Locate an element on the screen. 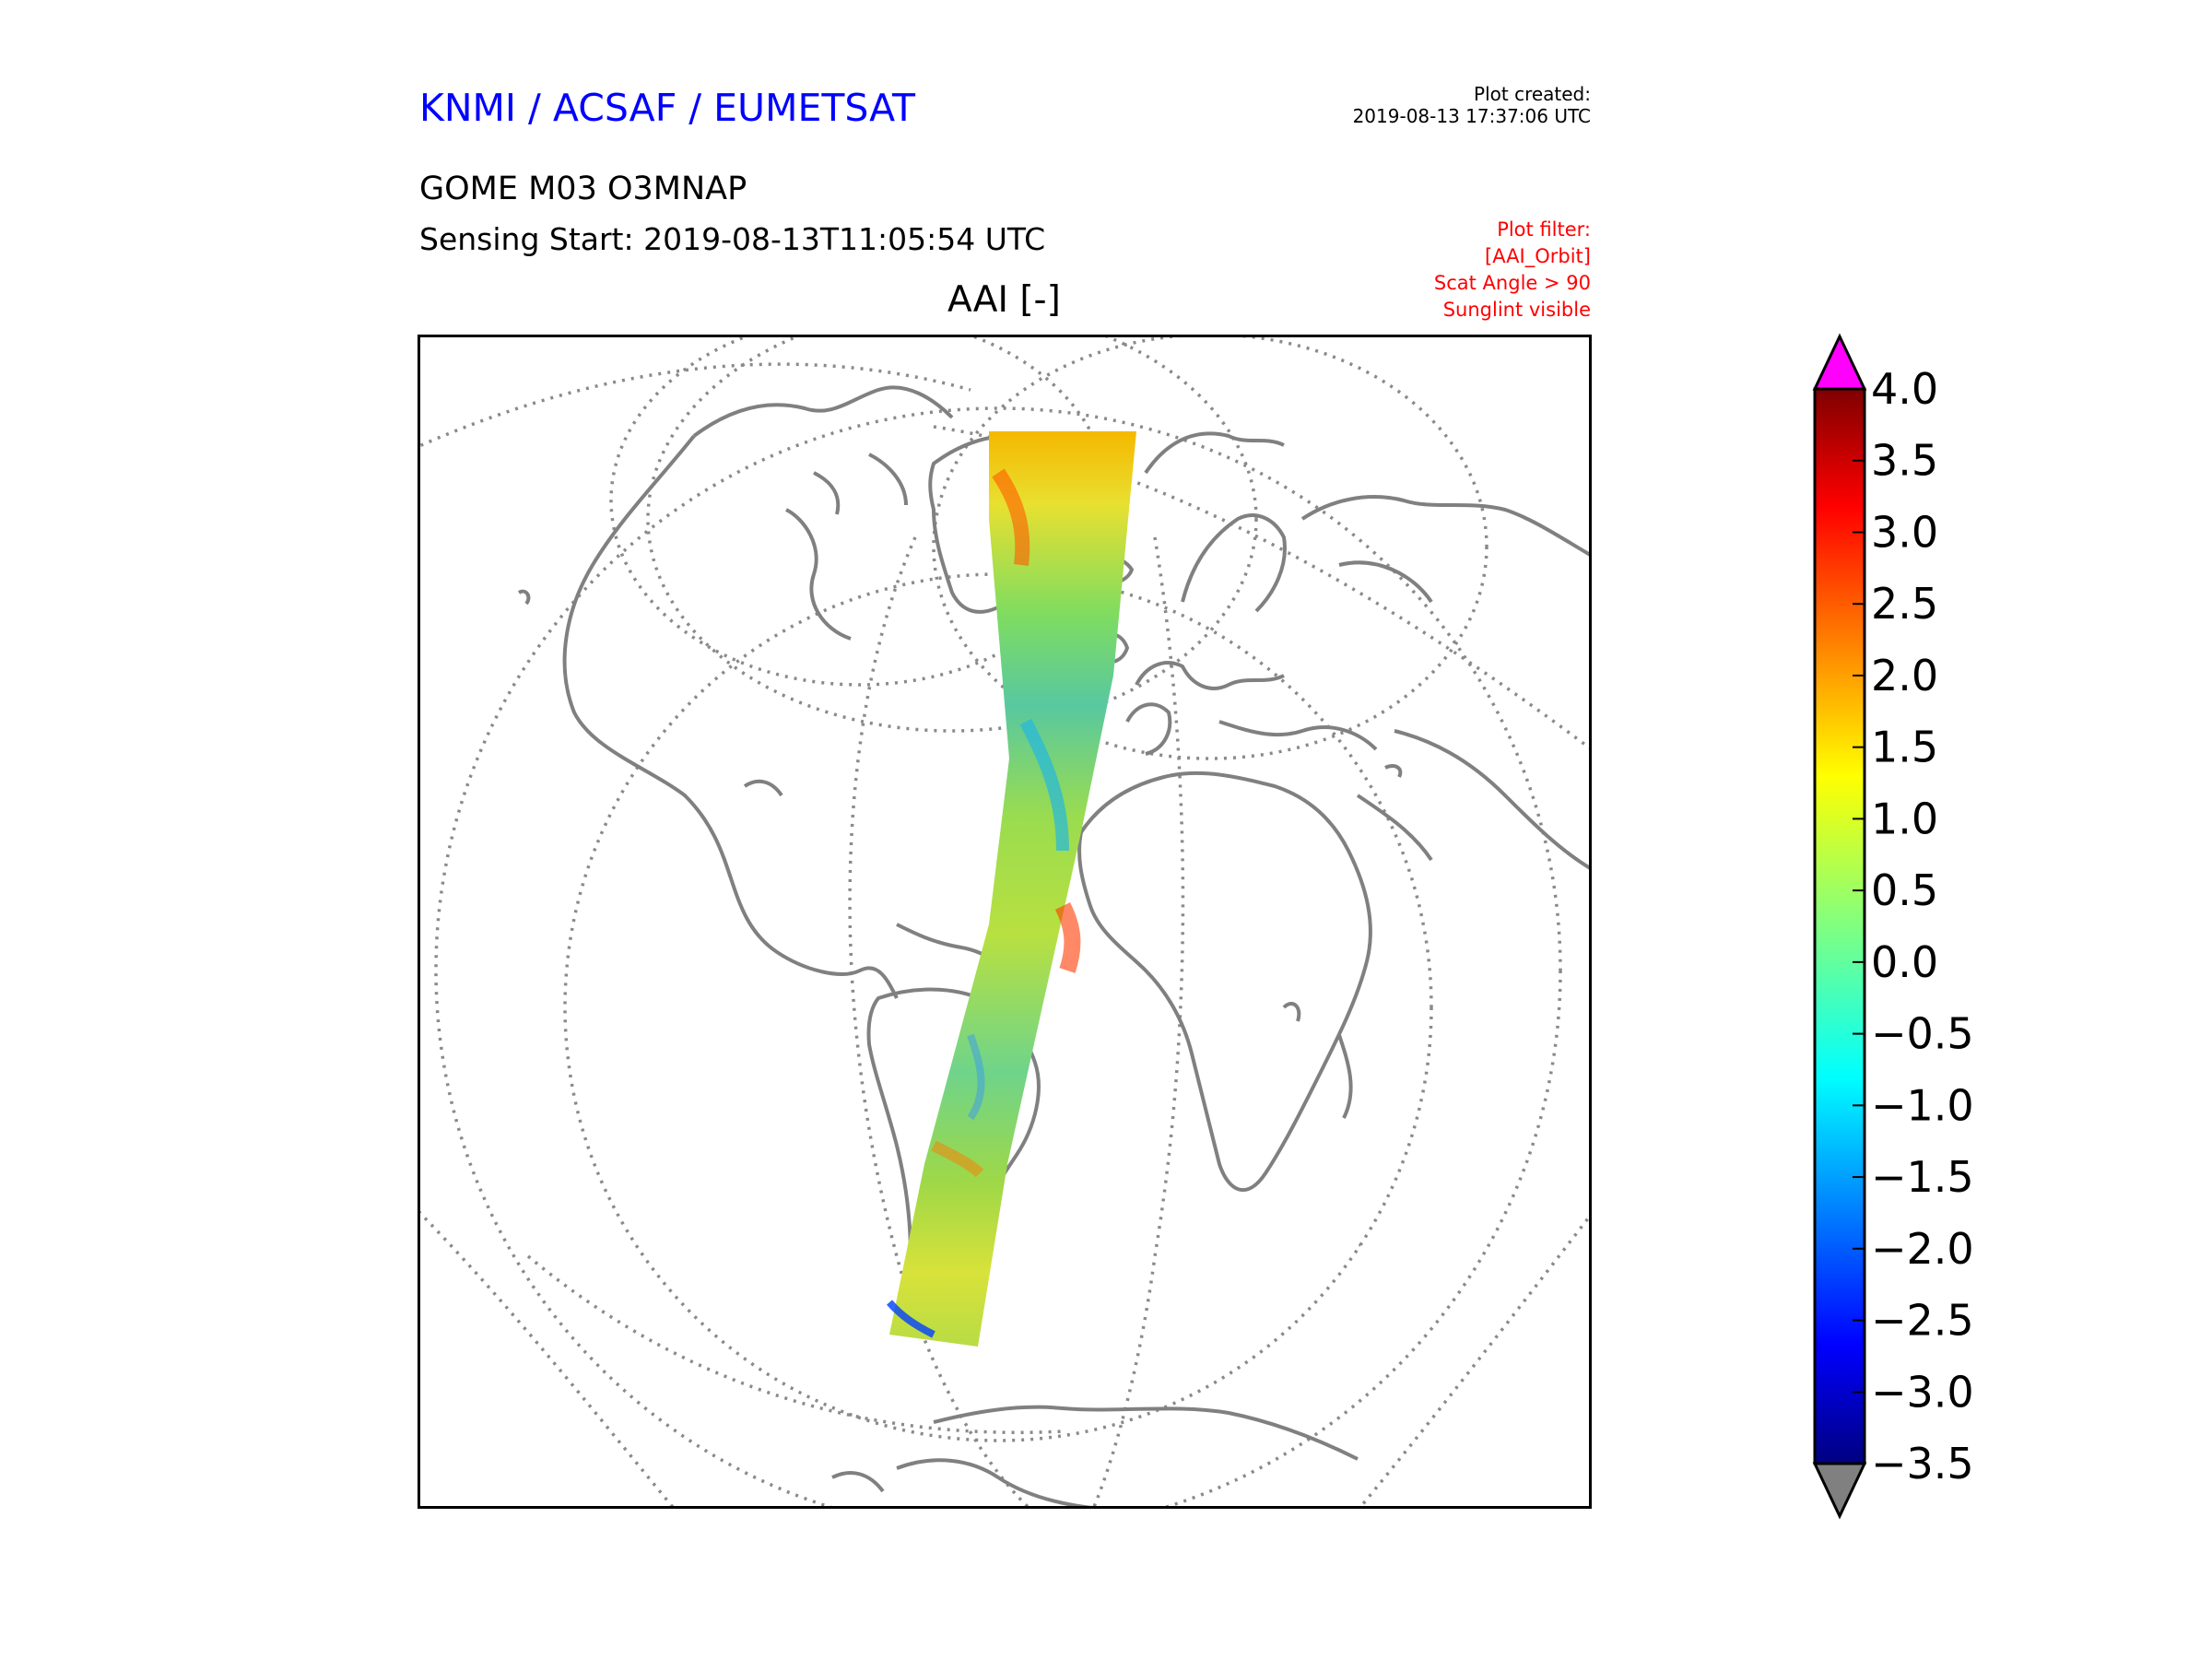 This screenshot has height=1659, width=2212. colorbar-tick-label: 1.0 is located at coordinates (1904, 818).